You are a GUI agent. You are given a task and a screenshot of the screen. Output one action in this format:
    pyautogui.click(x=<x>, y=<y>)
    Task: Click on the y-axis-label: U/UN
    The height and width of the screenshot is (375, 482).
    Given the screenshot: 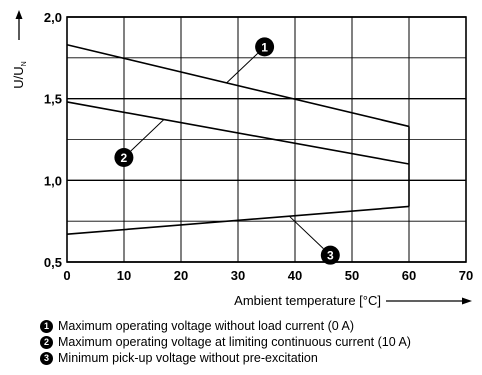 What is the action you would take?
    pyautogui.click(x=19, y=74)
    